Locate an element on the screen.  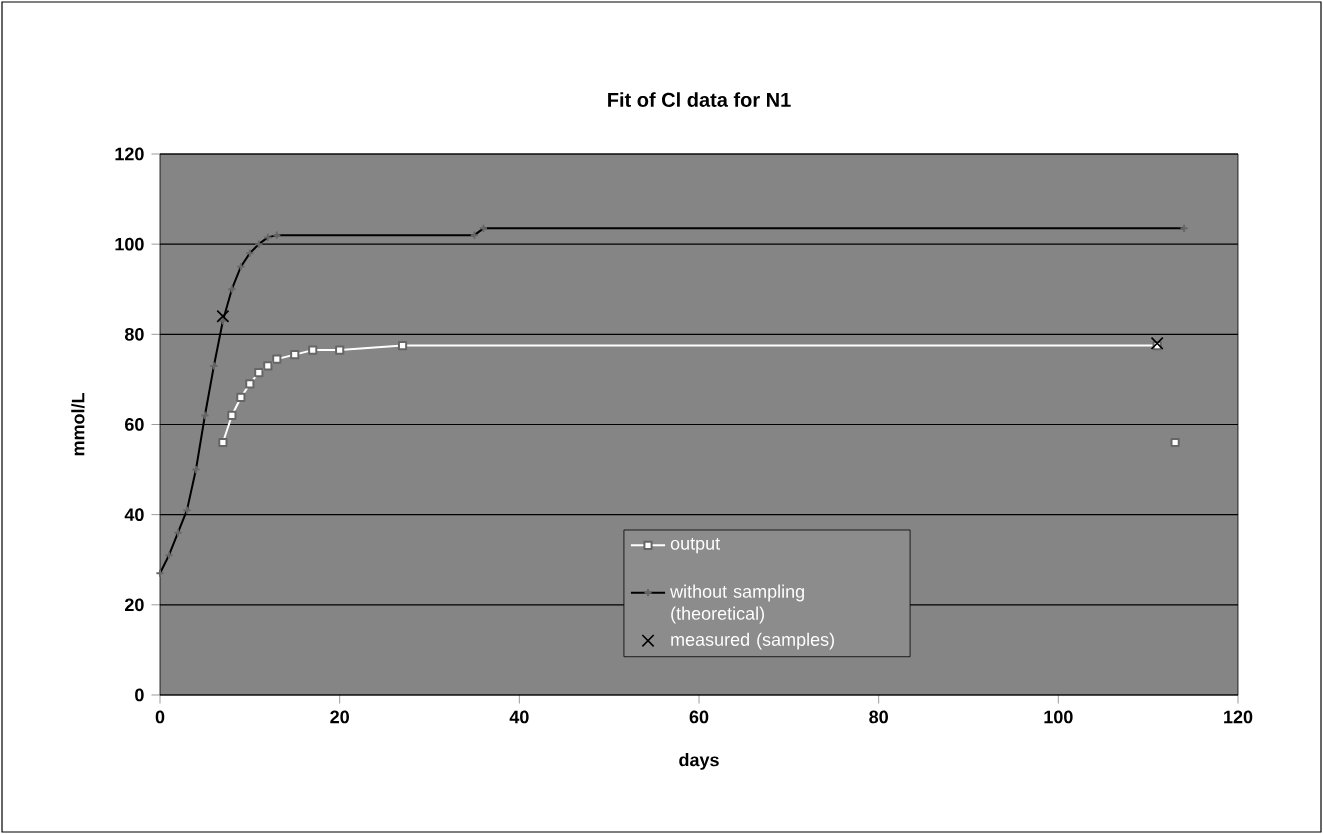
chart-title: Fit of Cl data for N1 is located at coordinates (699, 99).